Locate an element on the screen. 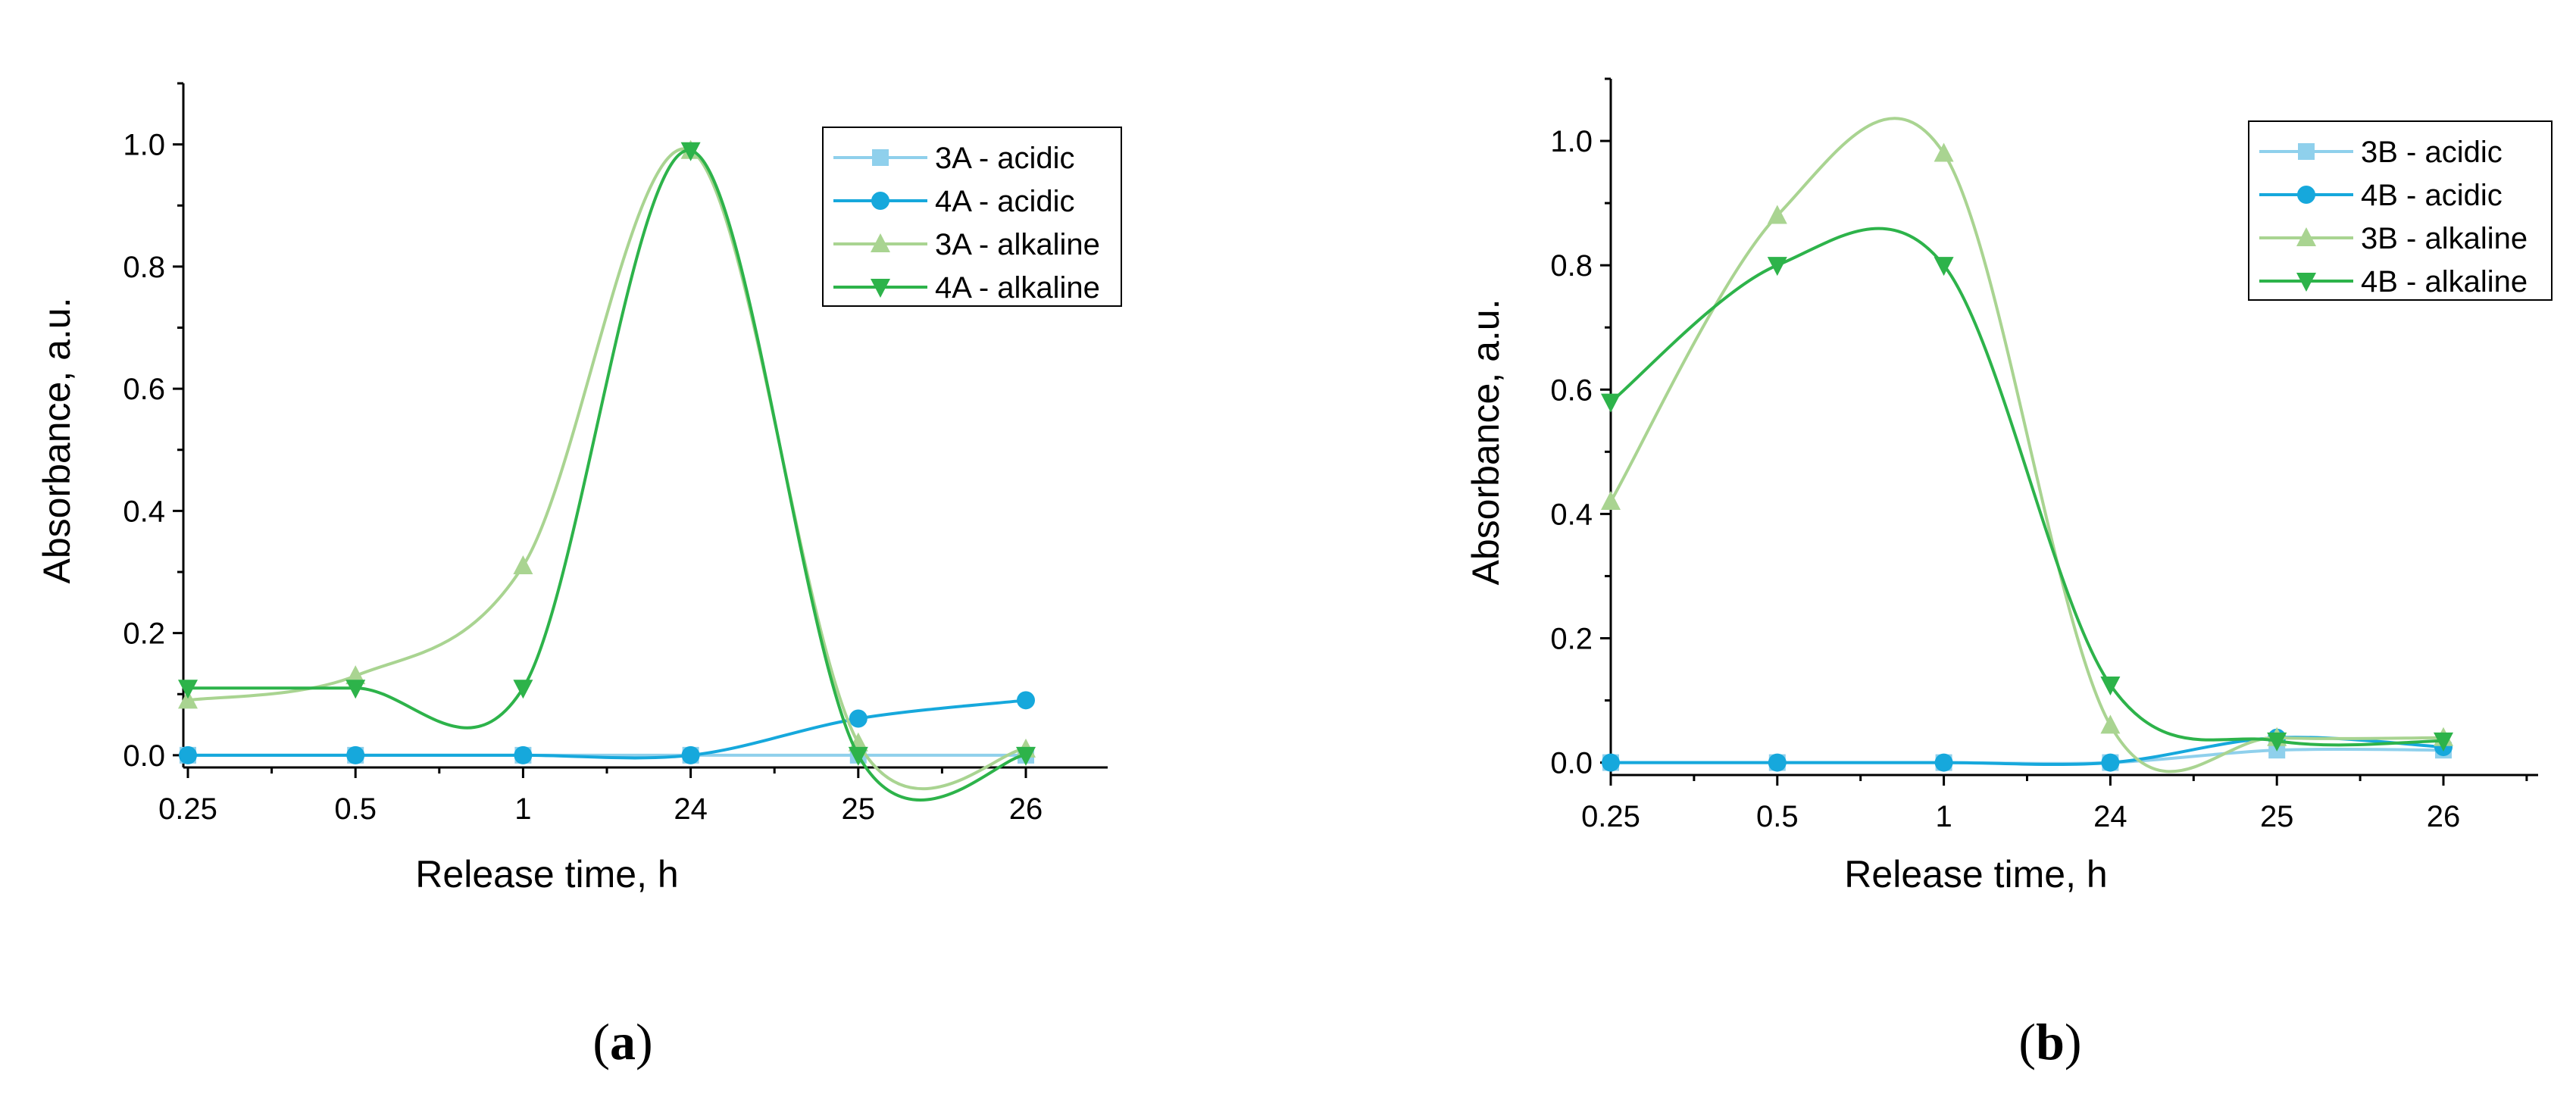 The width and height of the screenshot is (2576, 1097). legend-label: 3A - alkaline is located at coordinates (1017, 244).